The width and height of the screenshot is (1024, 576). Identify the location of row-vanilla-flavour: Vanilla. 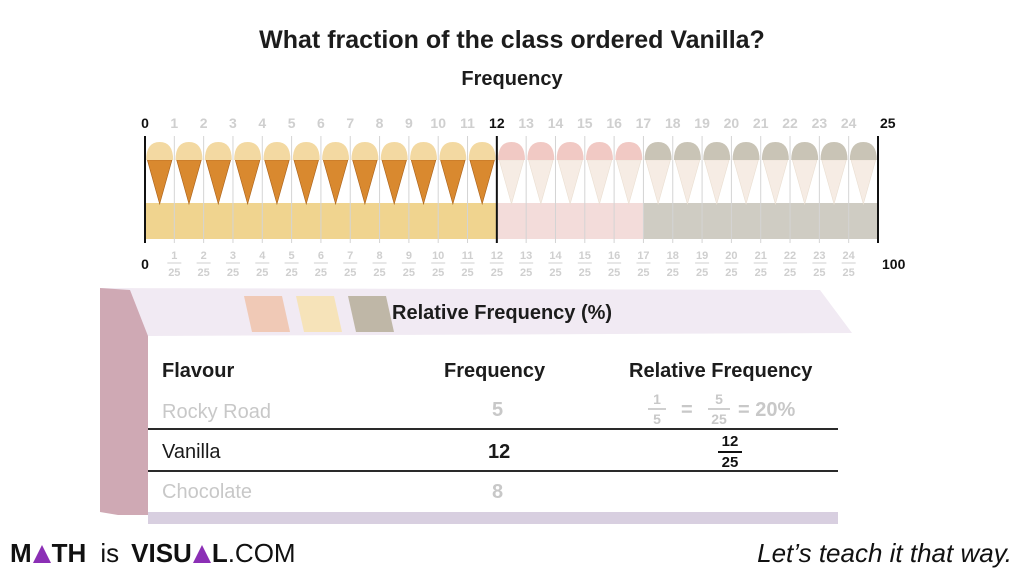
(191, 452).